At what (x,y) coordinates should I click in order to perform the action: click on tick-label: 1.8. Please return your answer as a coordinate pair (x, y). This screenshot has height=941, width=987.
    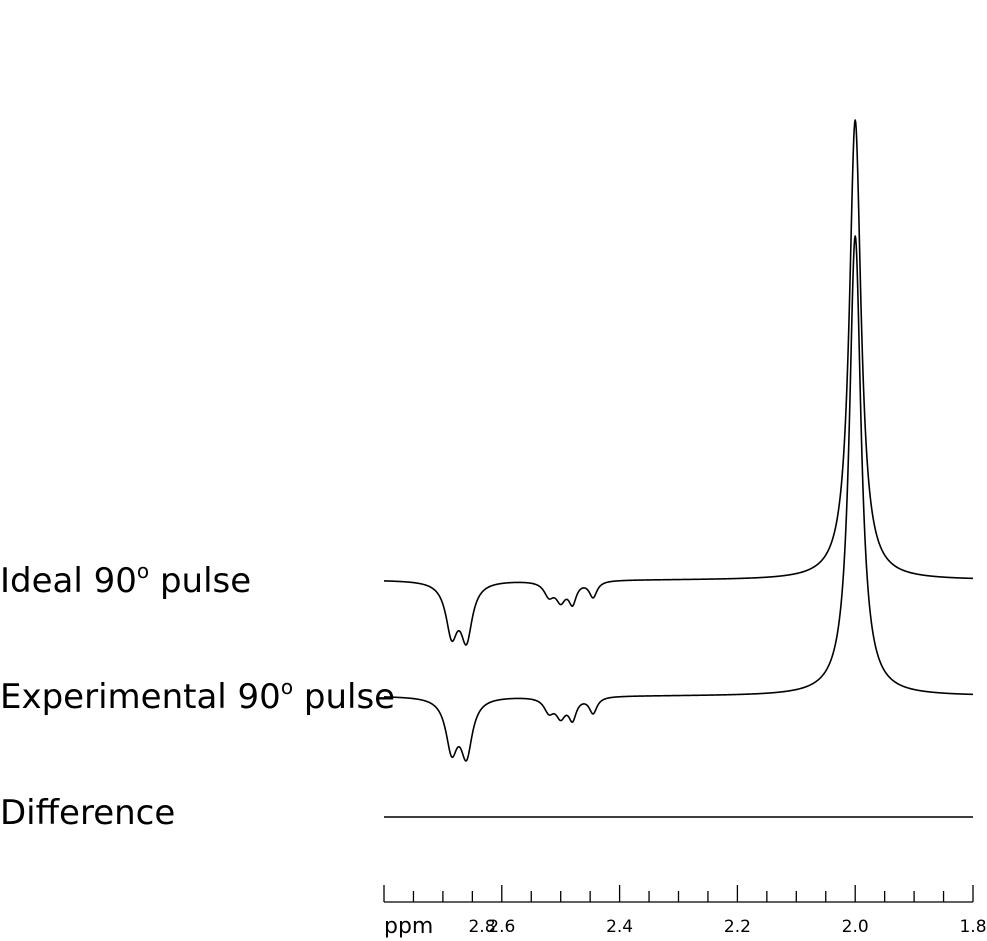
    Looking at the image, I should click on (972, 927).